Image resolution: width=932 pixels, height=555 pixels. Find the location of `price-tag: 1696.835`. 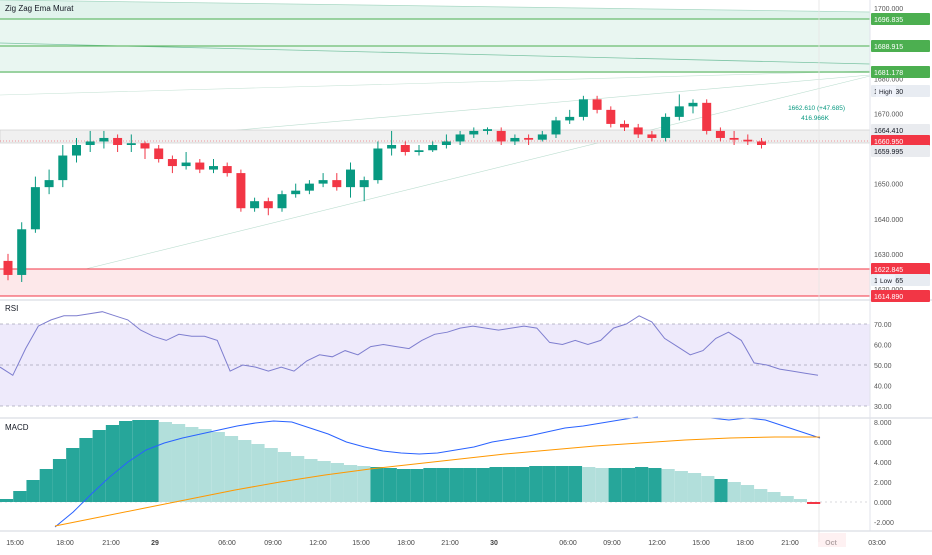

price-tag: 1696.835 is located at coordinates (900, 19).